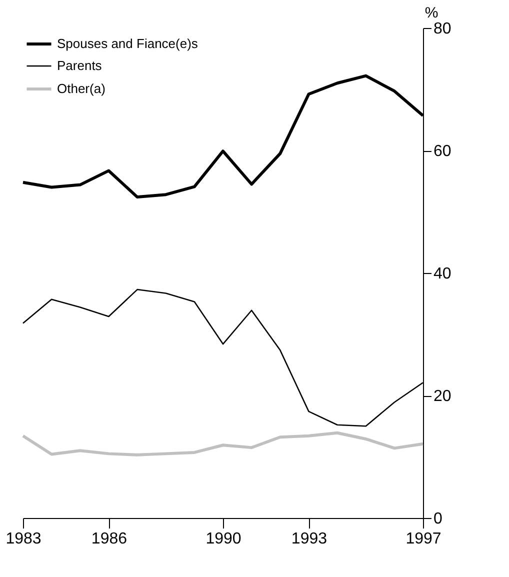  I want to click on x-tick-label: 1986, so click(109, 539).